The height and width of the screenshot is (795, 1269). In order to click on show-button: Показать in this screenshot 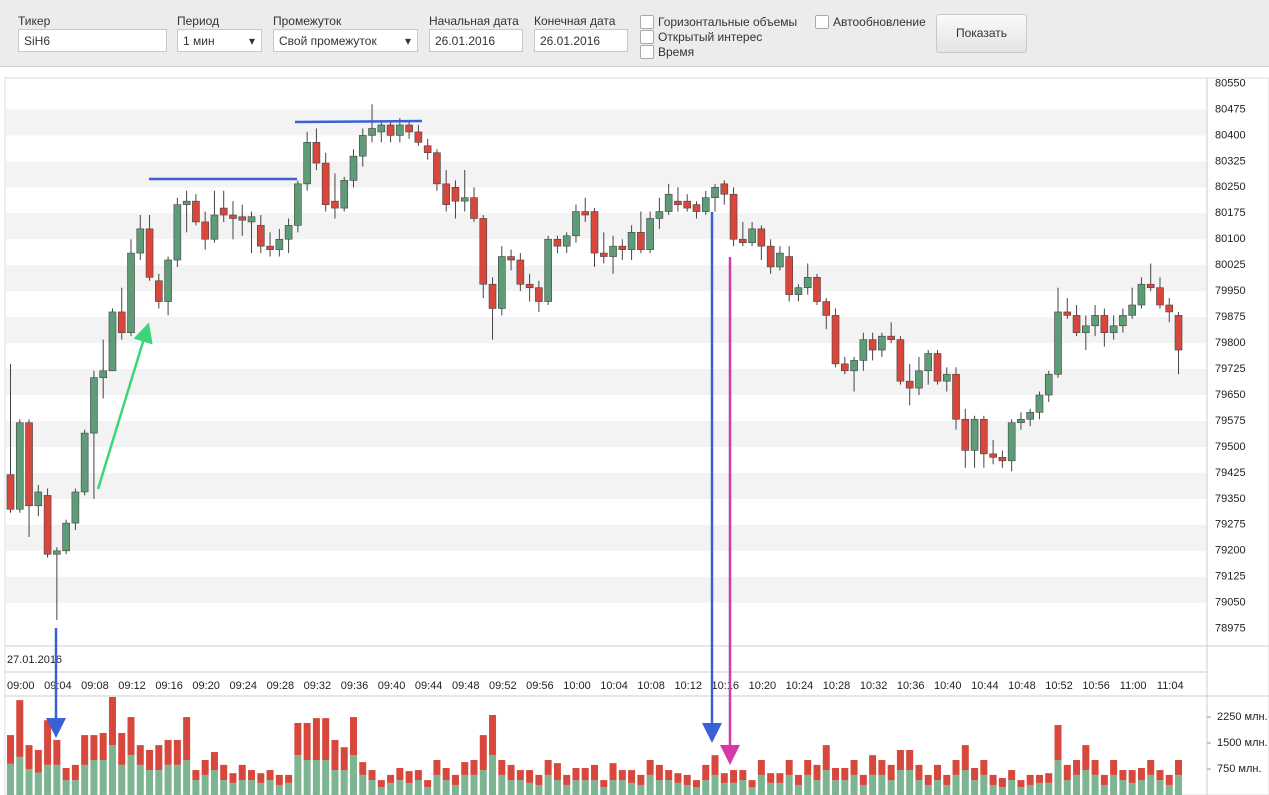, I will do `click(981, 33)`.